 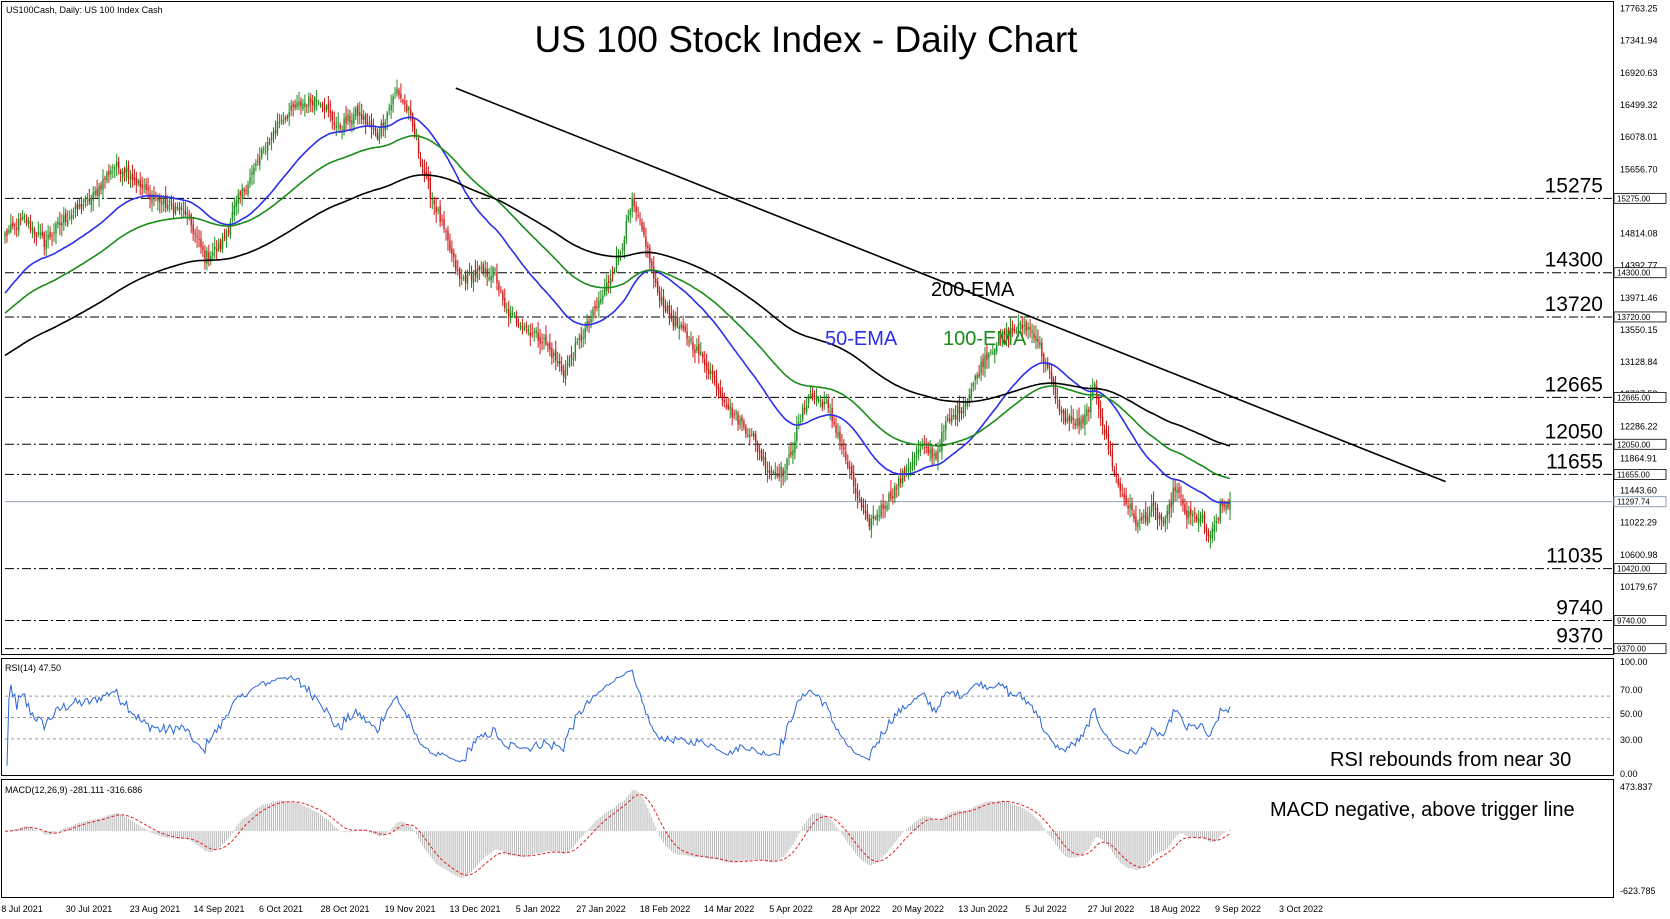 What do you see at coordinates (33, 668) in the screenshot?
I see `rsi-label: RSI(14) 47.50` at bounding box center [33, 668].